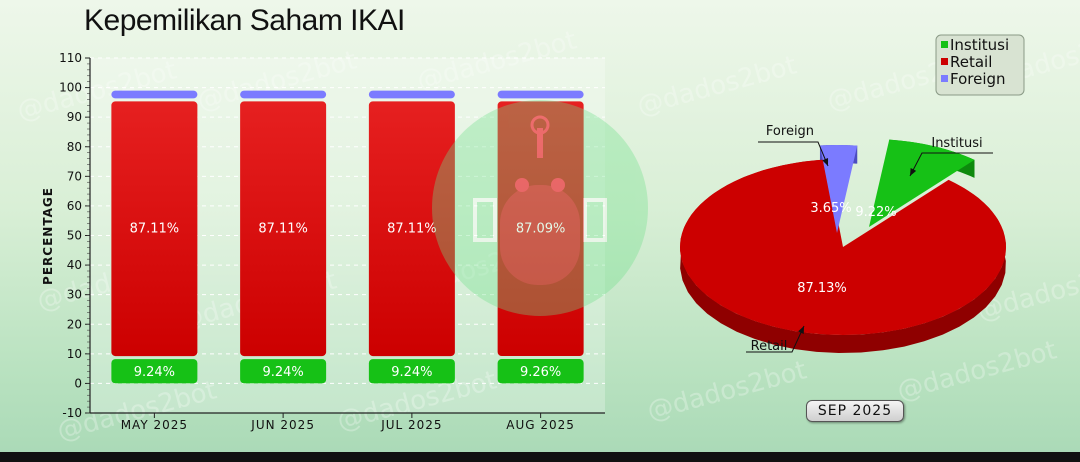  What do you see at coordinates (74, 147) in the screenshot?
I see `y-tick-label: 80` at bounding box center [74, 147].